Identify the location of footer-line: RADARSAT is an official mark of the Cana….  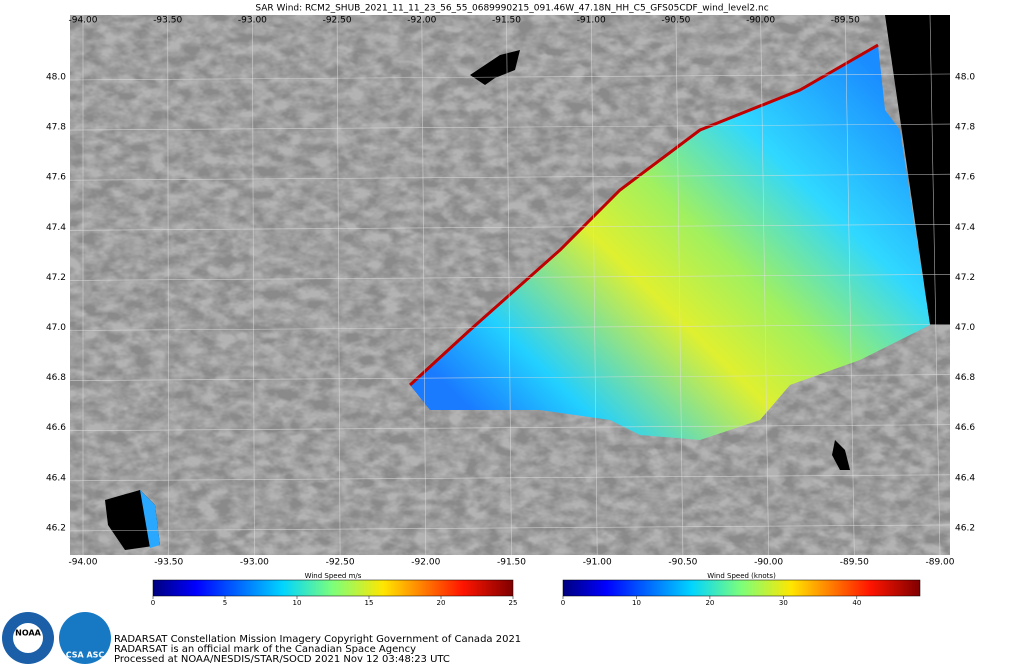
(265, 649).